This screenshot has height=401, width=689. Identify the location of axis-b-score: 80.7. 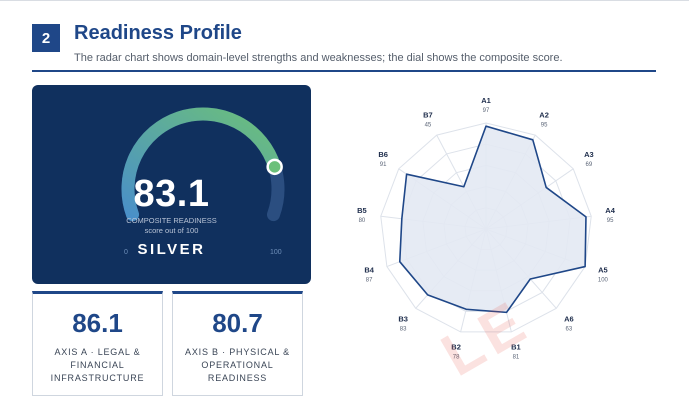
(237, 323).